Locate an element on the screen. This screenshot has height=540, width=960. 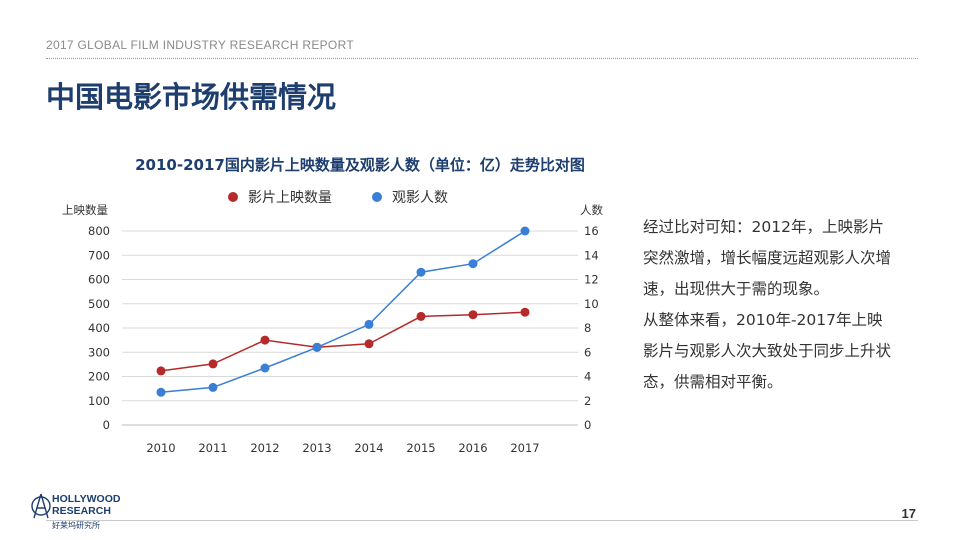
x-tick-label: 2015 is located at coordinates (420, 448).